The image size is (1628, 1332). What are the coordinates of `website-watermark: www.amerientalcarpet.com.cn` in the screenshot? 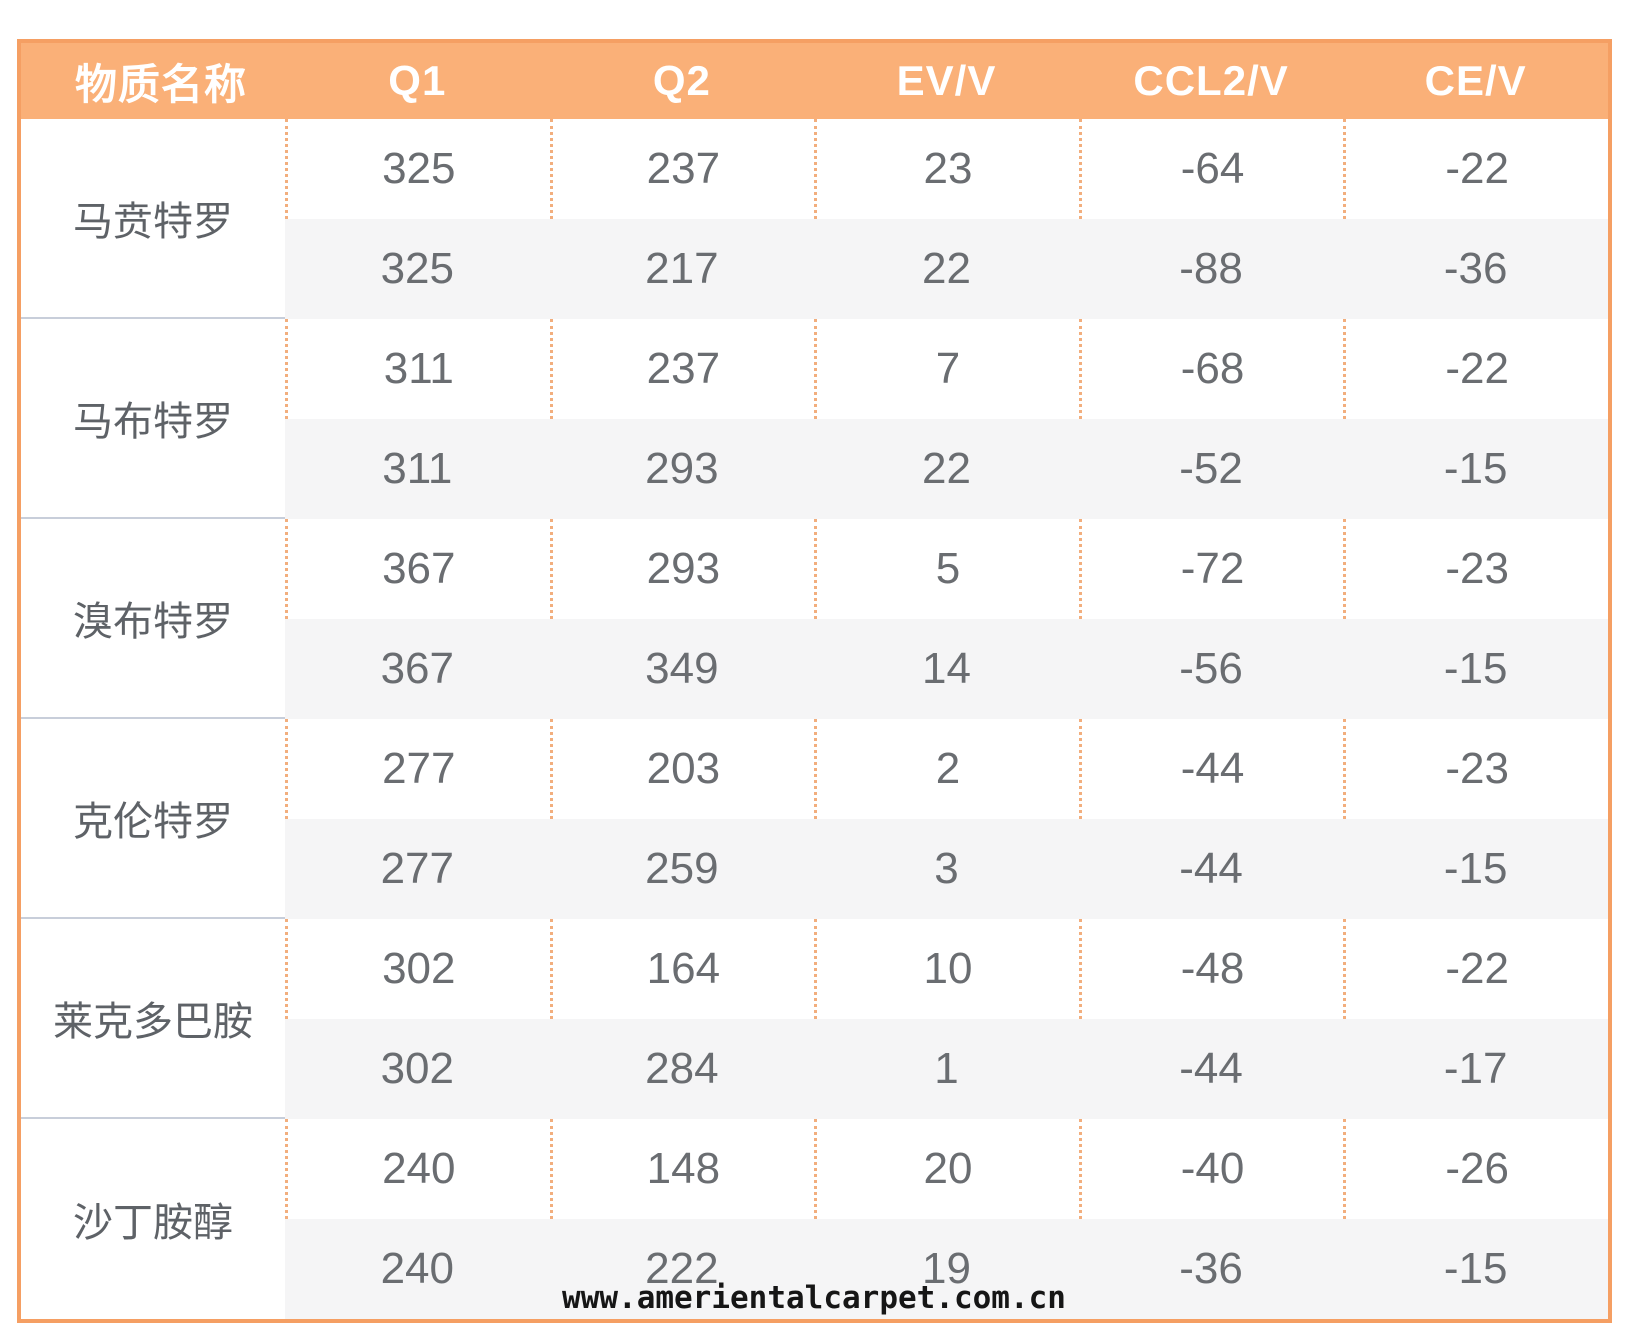 It's located at (814, 1298).